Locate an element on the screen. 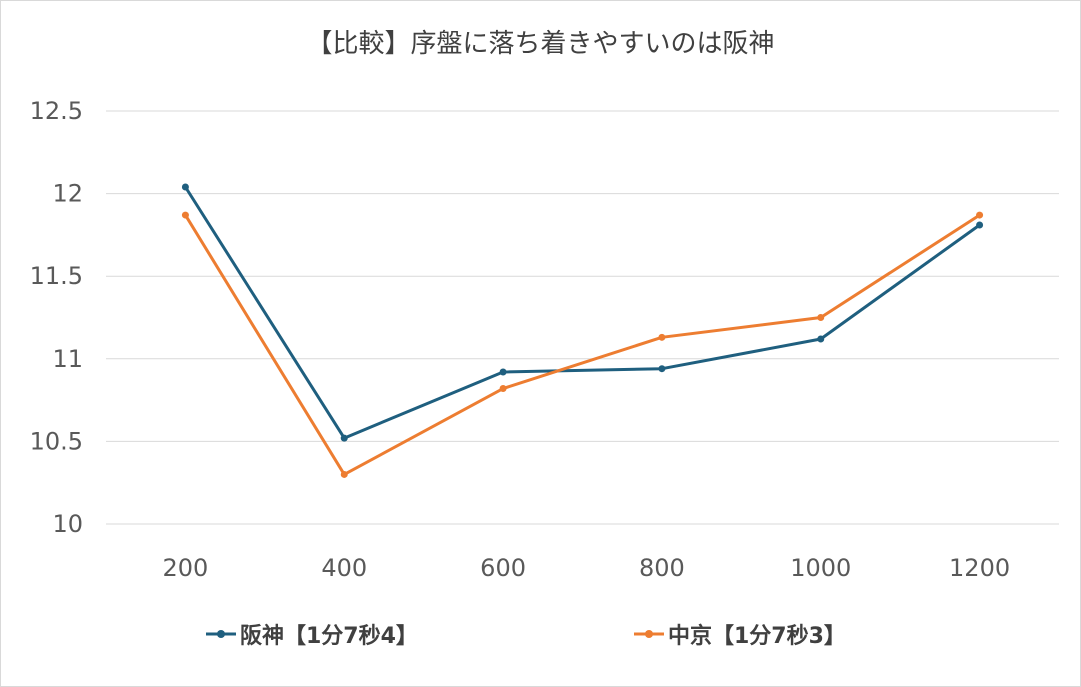 The image size is (1081, 687). x-tick-label: 1200 is located at coordinates (979, 568).